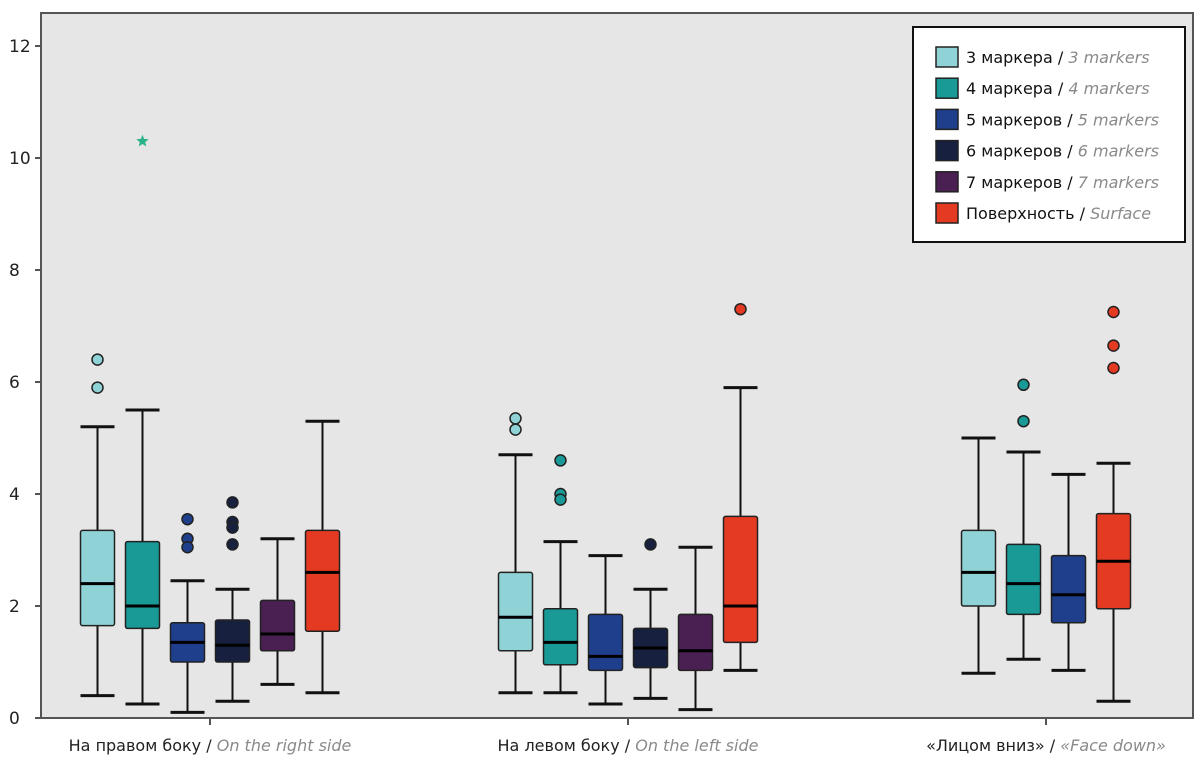 This screenshot has height=767, width=1198. Describe the element at coordinates (1058, 213) in the screenshot. I see `legend-label: Поверхность / Surface` at that location.